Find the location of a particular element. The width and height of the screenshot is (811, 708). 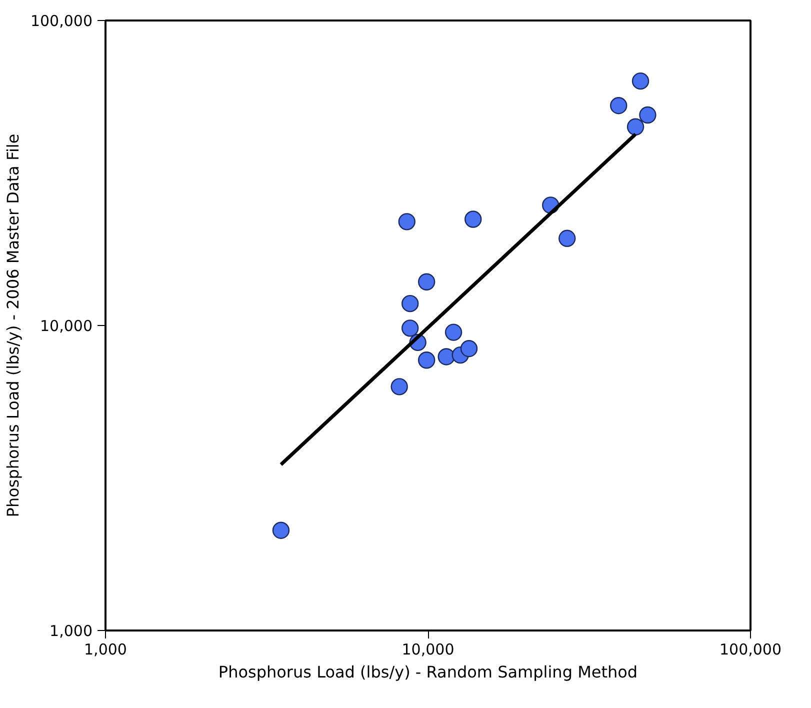

y-tick-label: 1,000 is located at coordinates (71, 631).